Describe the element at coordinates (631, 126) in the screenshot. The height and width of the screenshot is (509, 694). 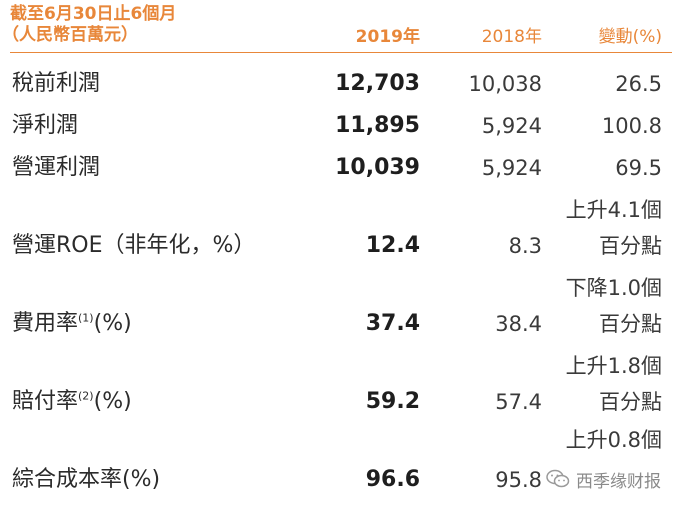
I see `value-change: 100.8` at that location.